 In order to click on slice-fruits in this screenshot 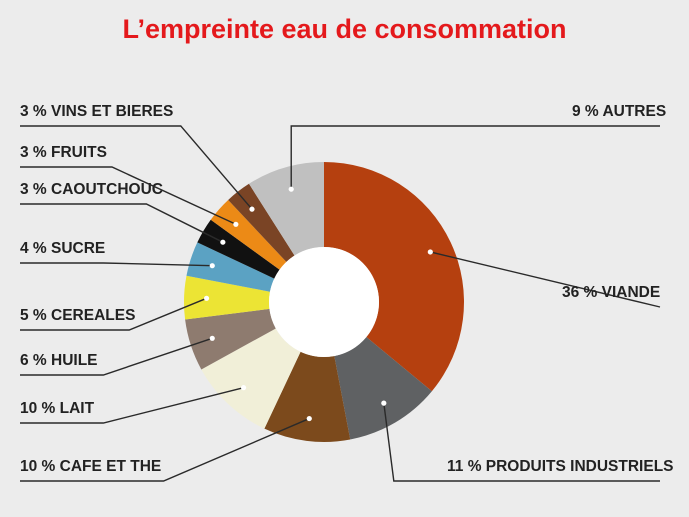, I will do `click(248, 234)`.